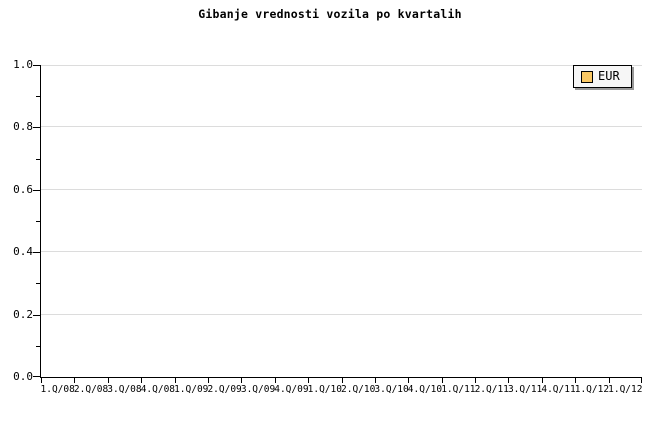 This screenshot has height=440, width=660. What do you see at coordinates (23, 189) in the screenshot?
I see `y-tick-label: 0.6` at bounding box center [23, 189].